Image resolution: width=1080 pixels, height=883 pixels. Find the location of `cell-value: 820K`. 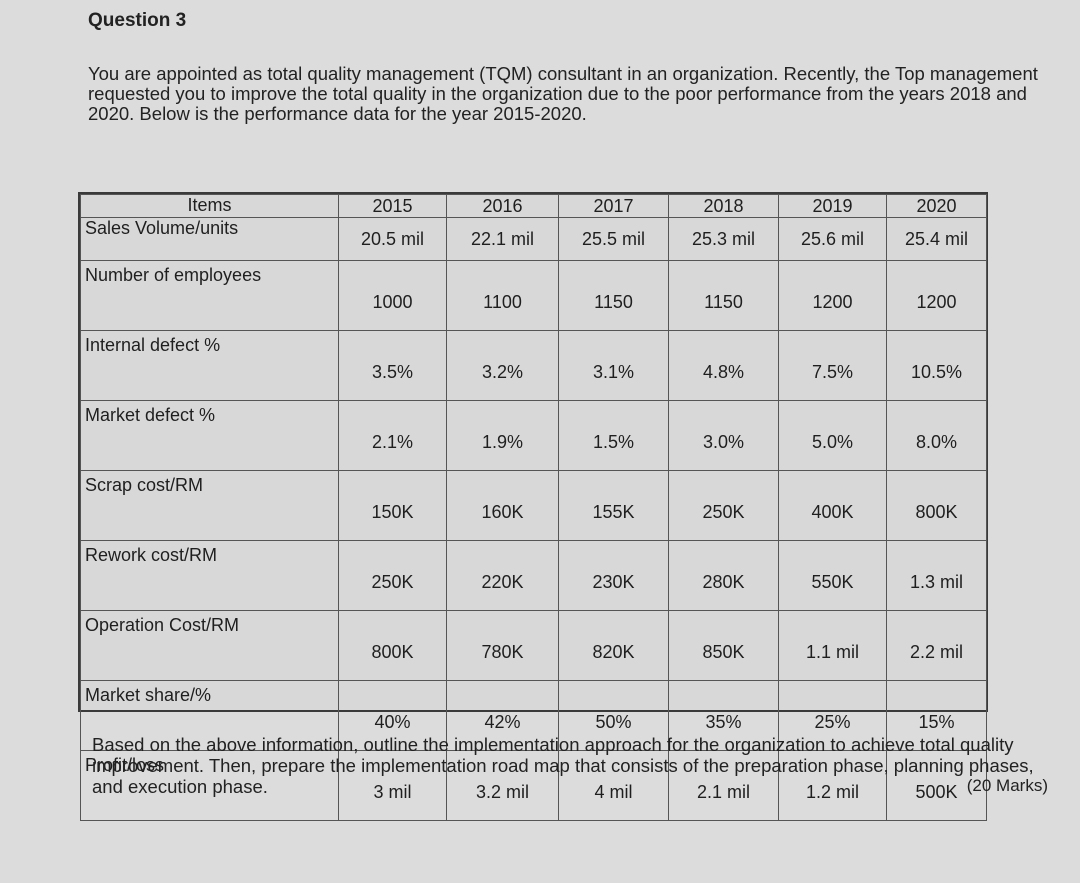

cell-value: 820K is located at coordinates (613, 645).